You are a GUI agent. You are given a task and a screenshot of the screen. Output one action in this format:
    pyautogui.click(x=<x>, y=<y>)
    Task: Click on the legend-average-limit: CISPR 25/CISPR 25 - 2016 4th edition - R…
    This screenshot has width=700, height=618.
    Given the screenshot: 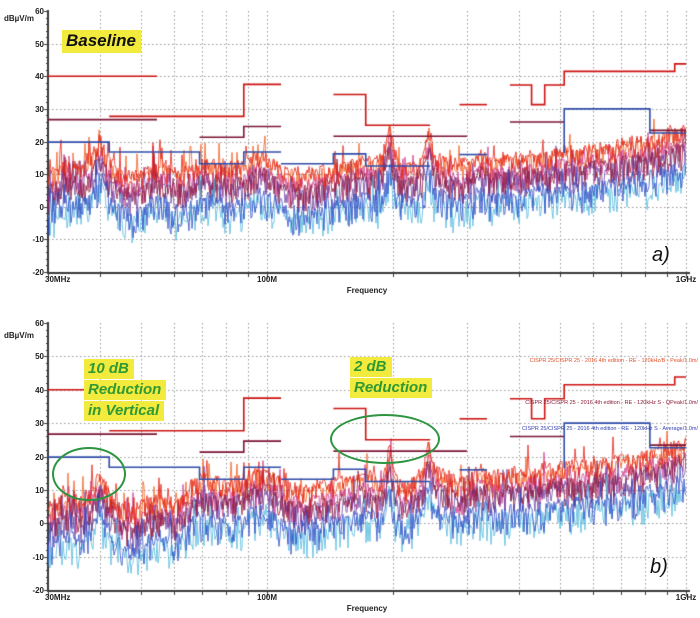 What is the action you would take?
    pyautogui.click(x=610, y=429)
    